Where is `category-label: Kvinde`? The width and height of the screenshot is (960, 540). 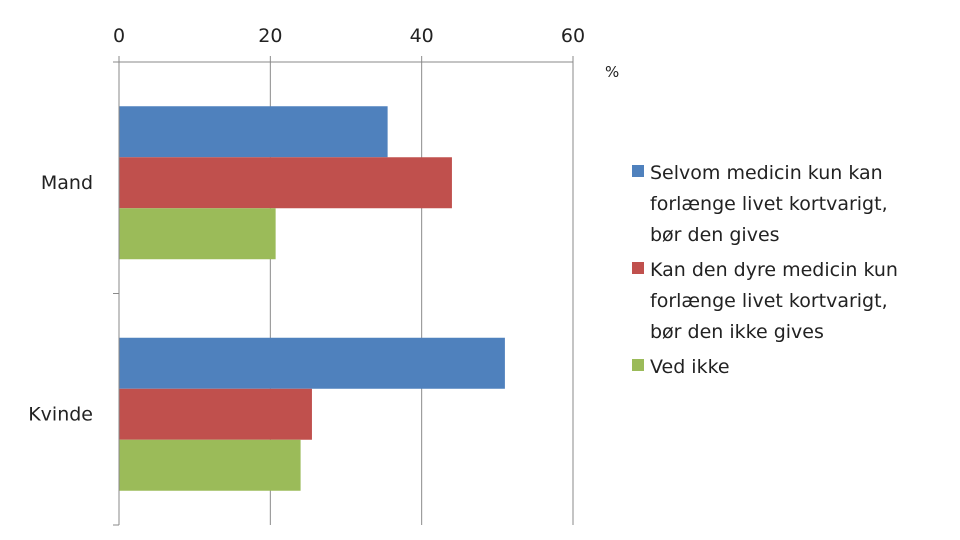
category-label: Kvinde is located at coordinates (60, 414).